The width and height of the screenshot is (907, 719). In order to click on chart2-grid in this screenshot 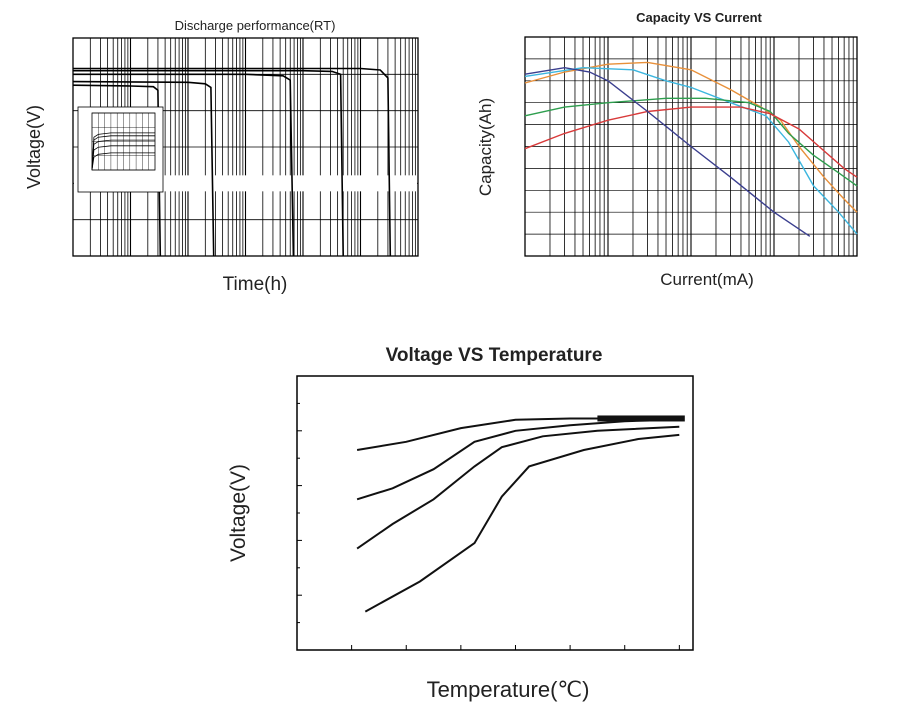, I will do `click(691, 146)`.